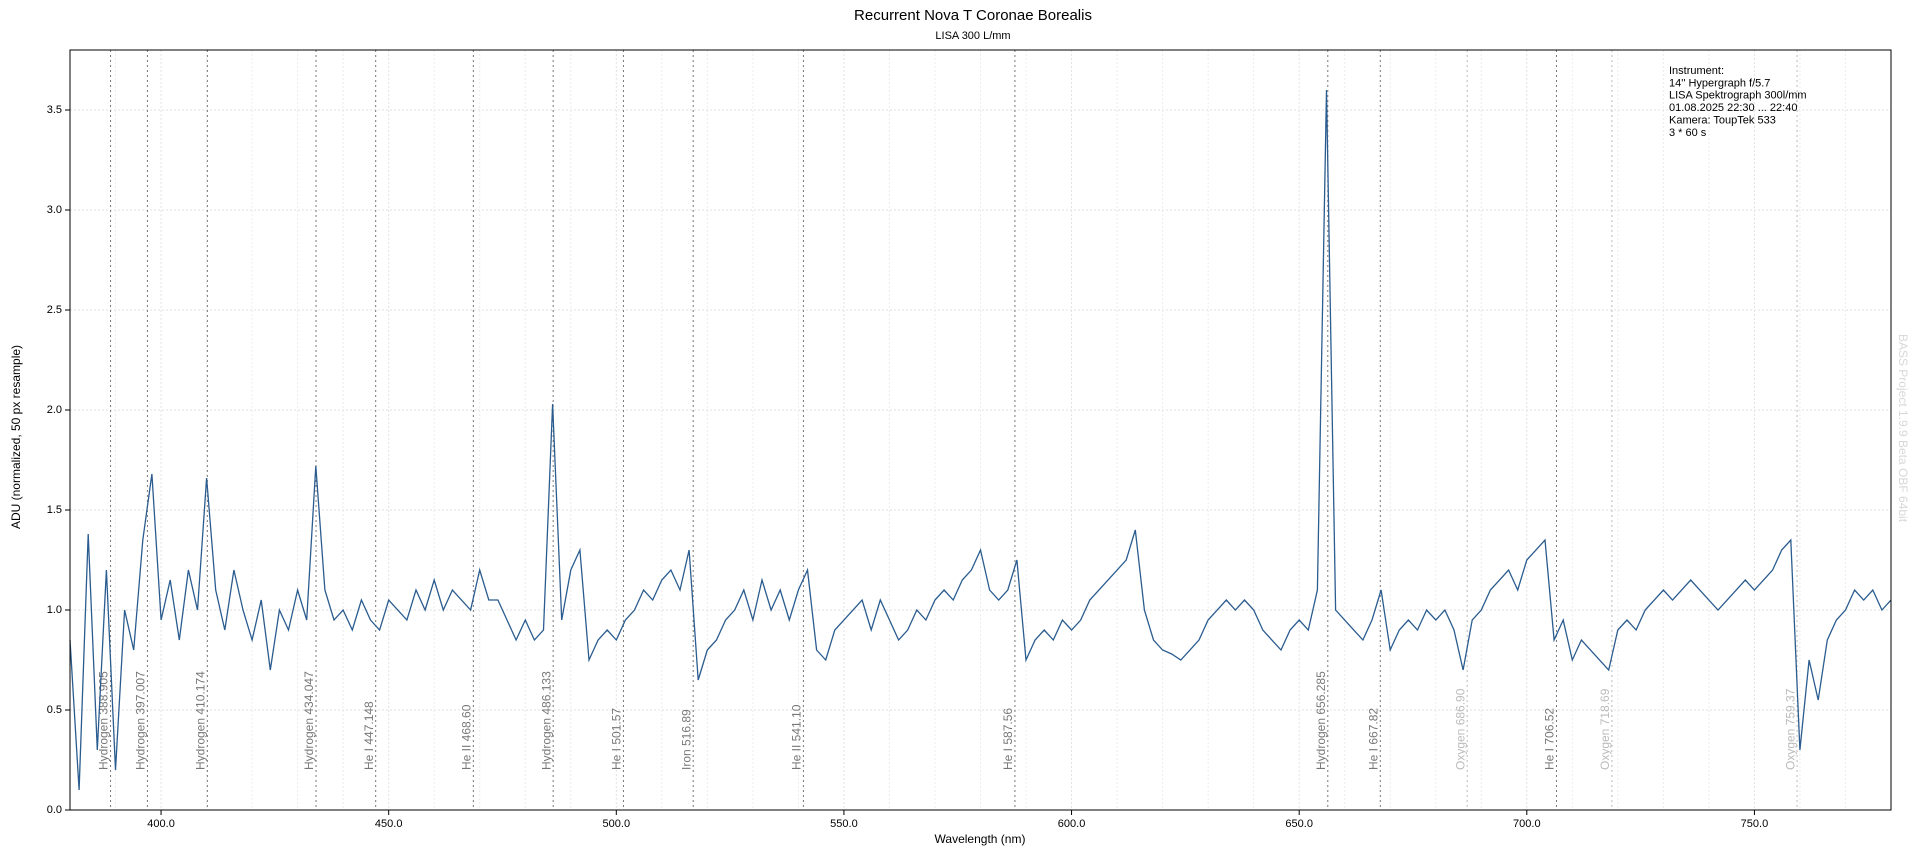 The image size is (1920, 848). I want to click on spectral-line-label: He II 541.10, so click(797, 737).